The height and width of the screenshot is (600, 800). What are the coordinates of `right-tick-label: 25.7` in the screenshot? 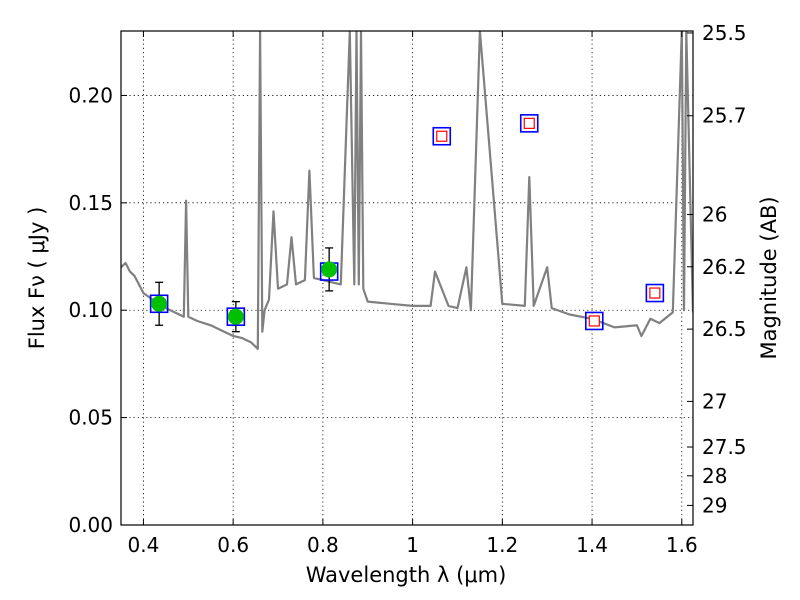 It's located at (724, 116).